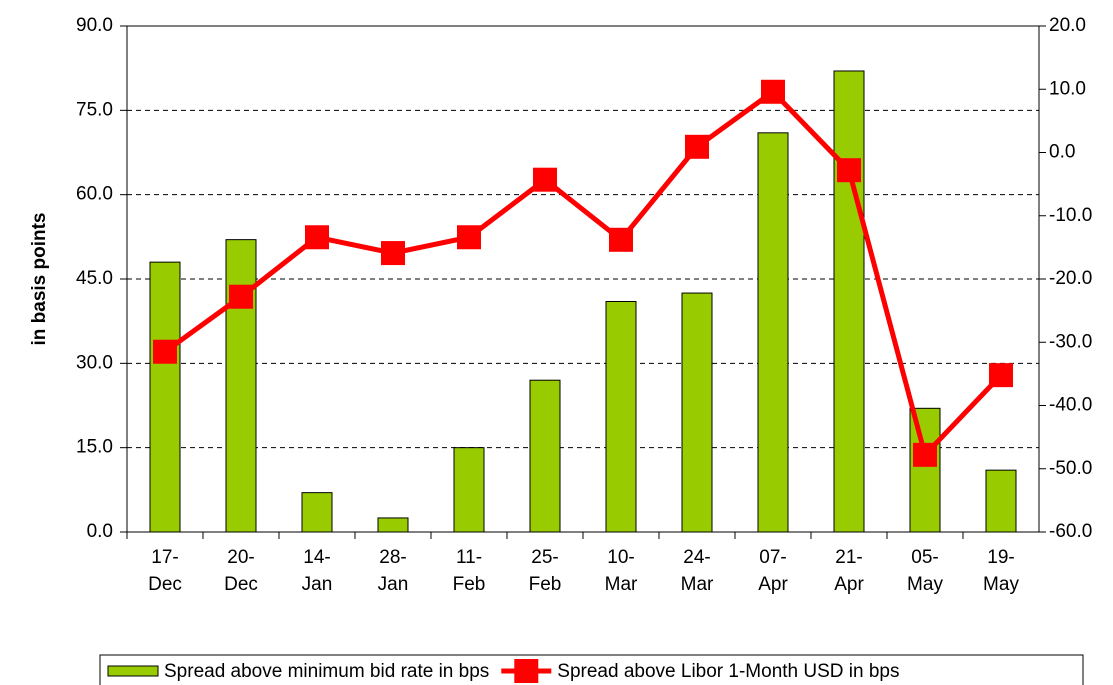 Image resolution: width=1113 pixels, height=685 pixels. What do you see at coordinates (241, 571) in the screenshot?
I see `x-tick-label: 20-Dec` at bounding box center [241, 571].